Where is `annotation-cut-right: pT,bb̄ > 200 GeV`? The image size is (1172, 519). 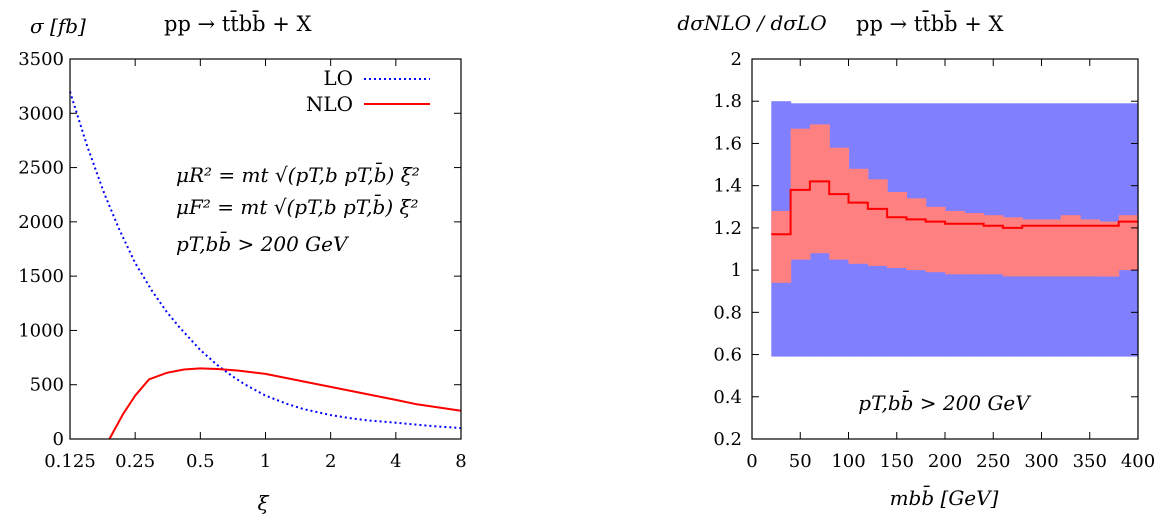
annotation-cut-right: pT,bb̄ > 200 GeV is located at coordinates (945, 402).